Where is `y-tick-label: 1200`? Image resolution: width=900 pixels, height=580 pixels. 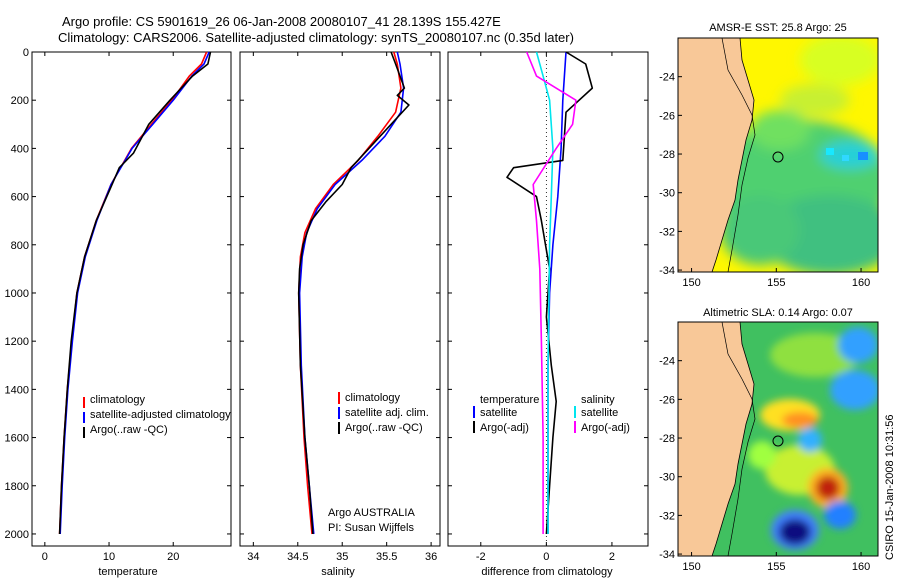 y-tick-label: 1200 is located at coordinates (17, 342).